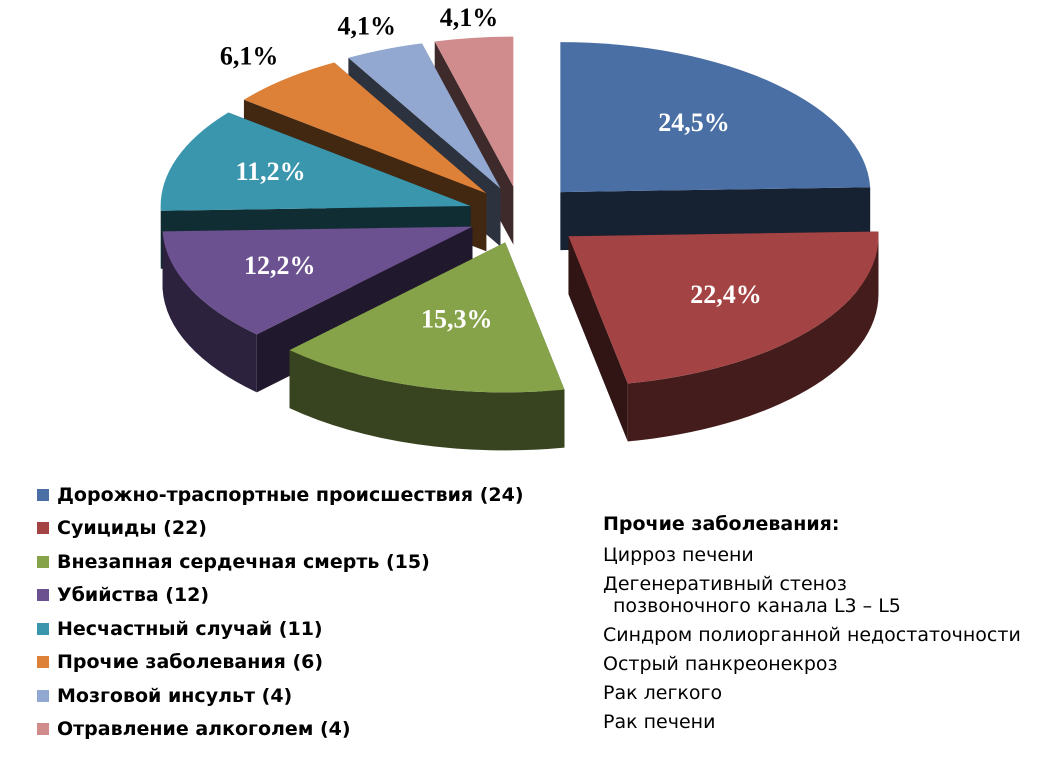 This screenshot has height=764, width=1051. What do you see at coordinates (243, 561) in the screenshot?
I see `legend-label: Внезапная сердечная смерть (15)` at bounding box center [243, 561].